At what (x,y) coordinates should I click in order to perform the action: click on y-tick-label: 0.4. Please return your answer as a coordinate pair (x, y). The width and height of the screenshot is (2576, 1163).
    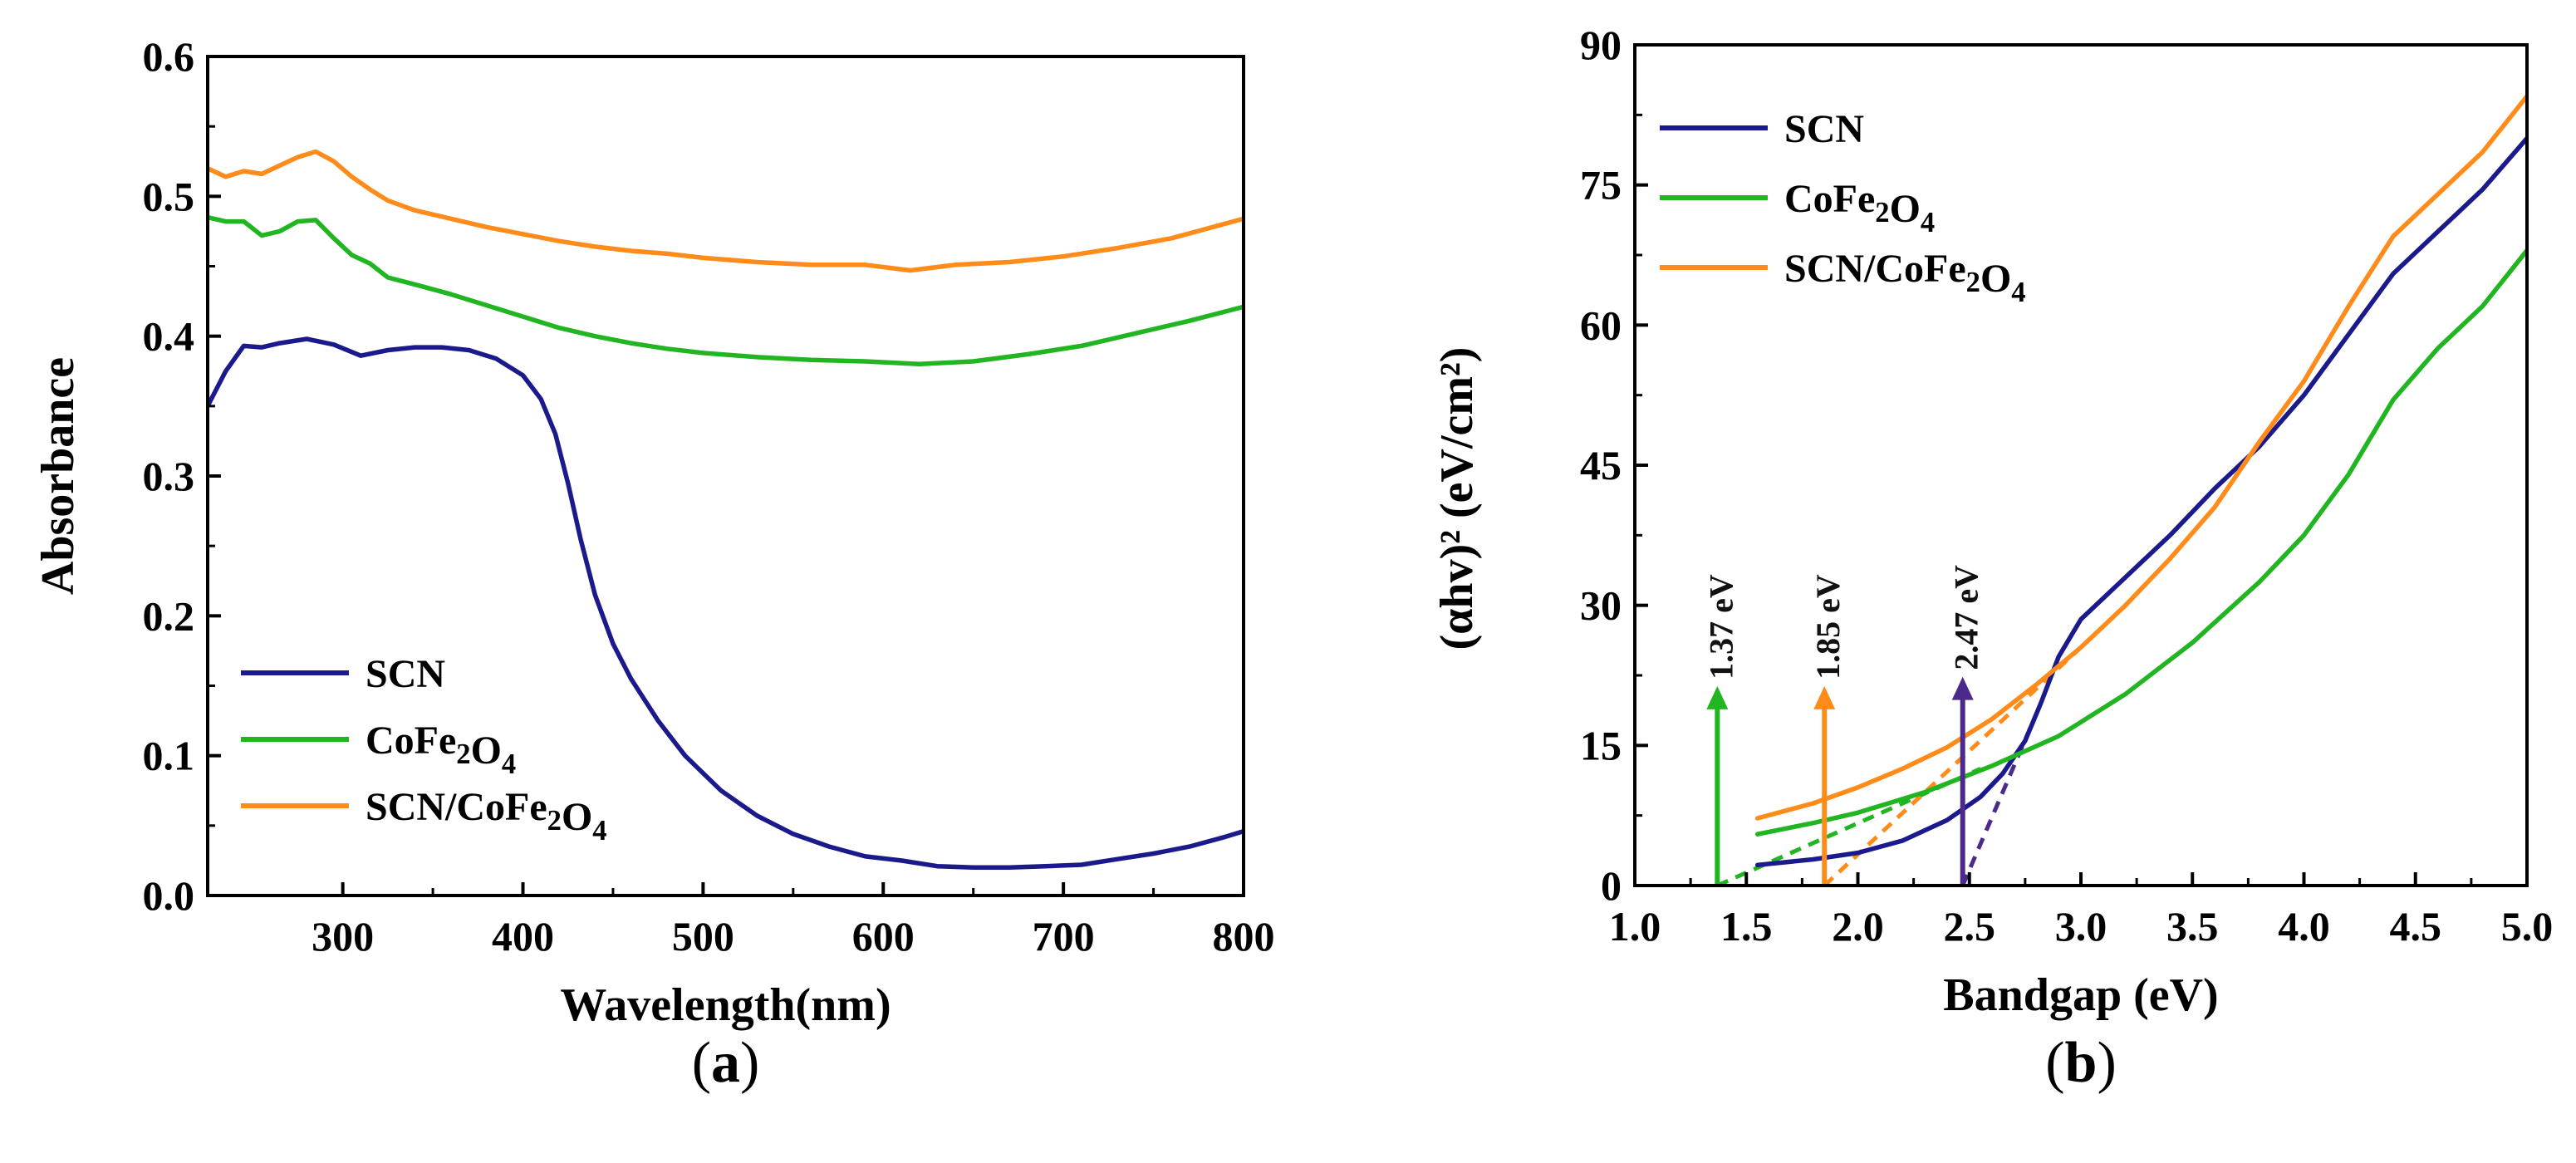
    Looking at the image, I should click on (169, 336).